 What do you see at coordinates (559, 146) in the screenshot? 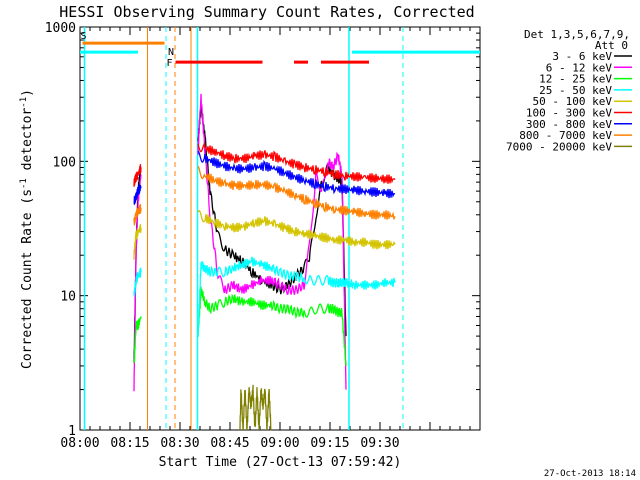
I see `legend-entry: 7000 - 20000 keV` at bounding box center [559, 146].